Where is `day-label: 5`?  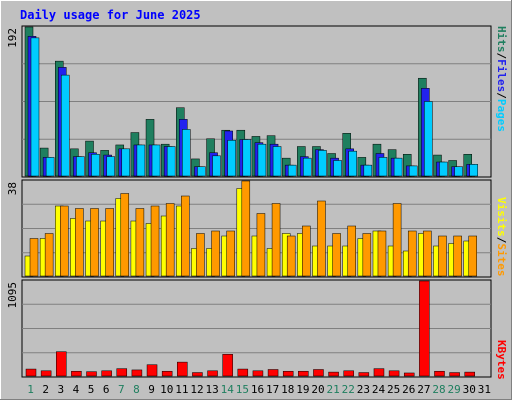 day-label: 5 is located at coordinates (91, 389).